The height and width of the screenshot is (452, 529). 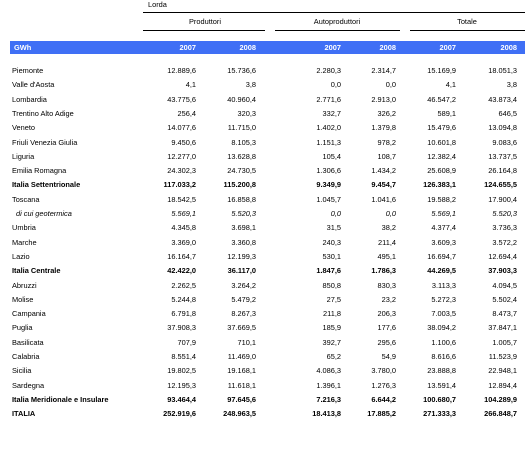 I want to click on cell-value: 332,7, so click(x=332, y=113).